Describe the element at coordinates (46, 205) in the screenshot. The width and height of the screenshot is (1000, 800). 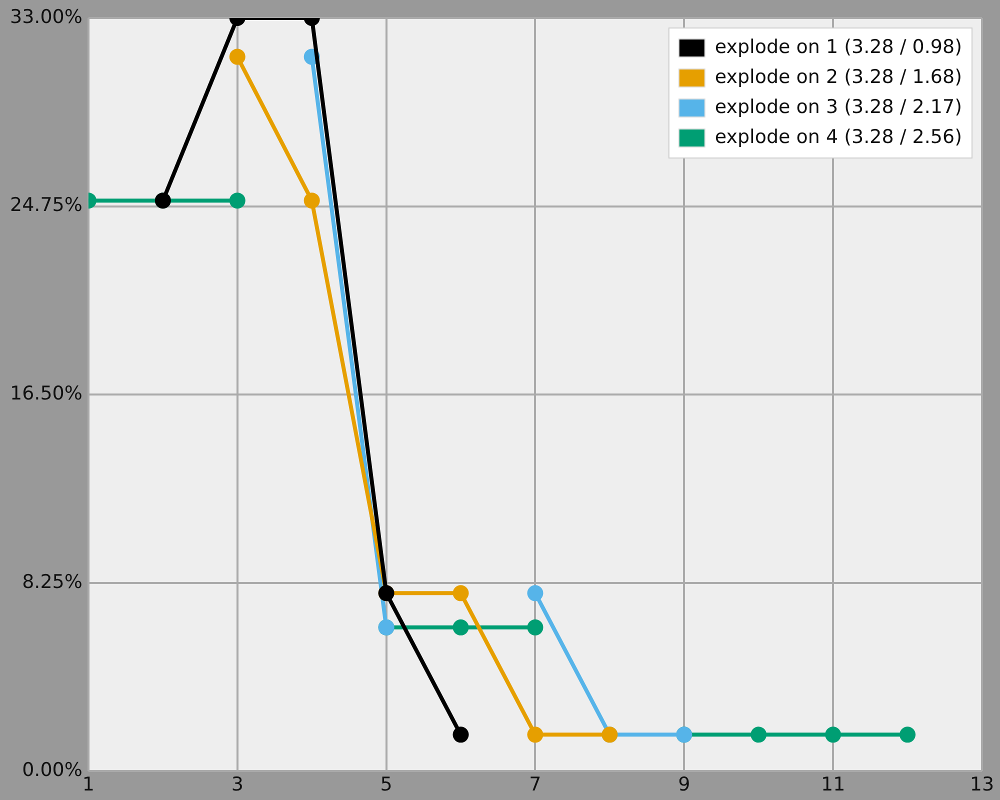
I see `y-tick-label: 24.75%` at that location.